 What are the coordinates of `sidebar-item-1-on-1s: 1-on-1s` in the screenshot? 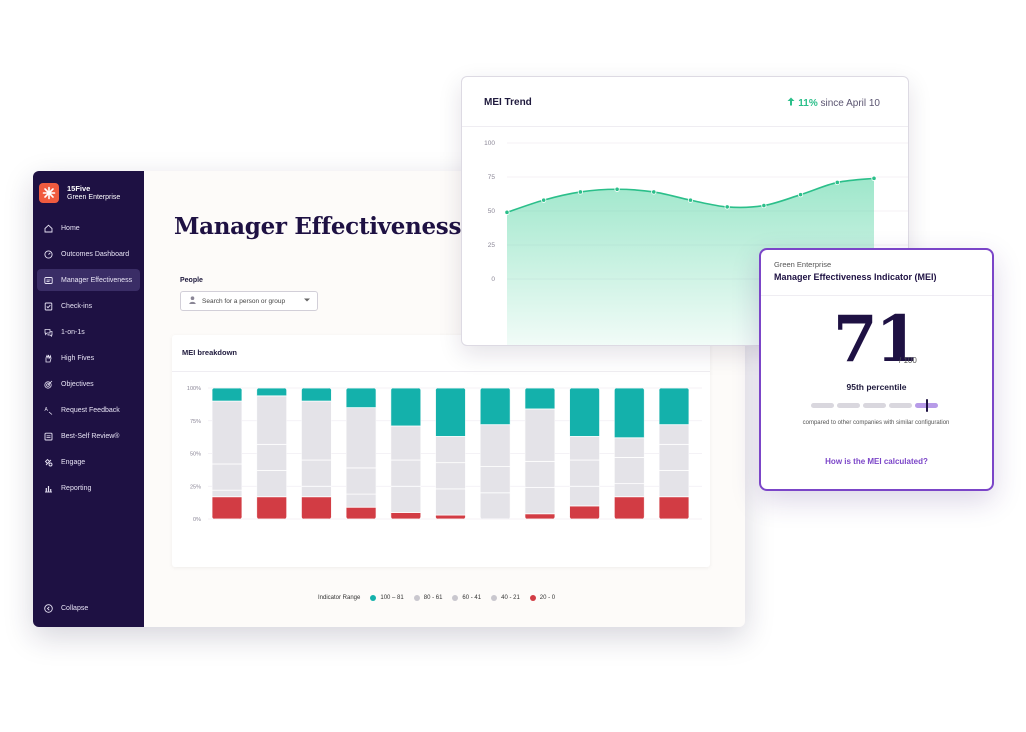 It's located at (88, 332).